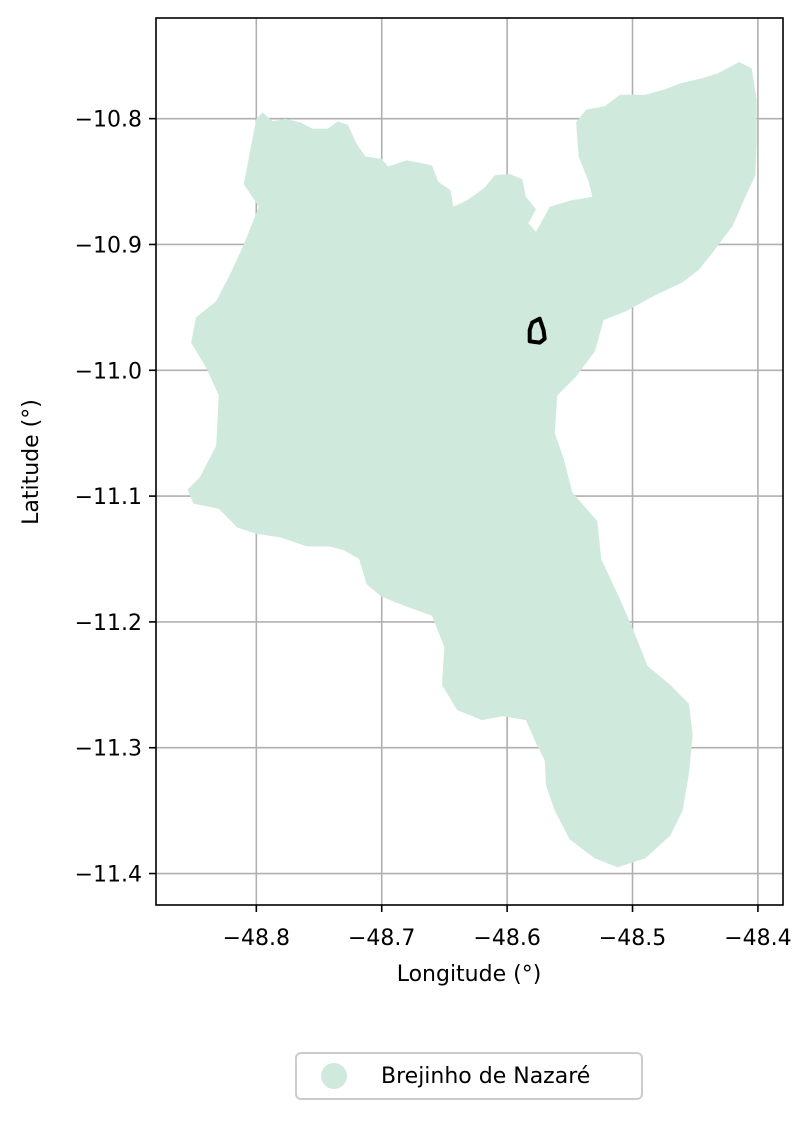  Describe the element at coordinates (108, 371) in the screenshot. I see `y-tick-label: −11.0` at that location.